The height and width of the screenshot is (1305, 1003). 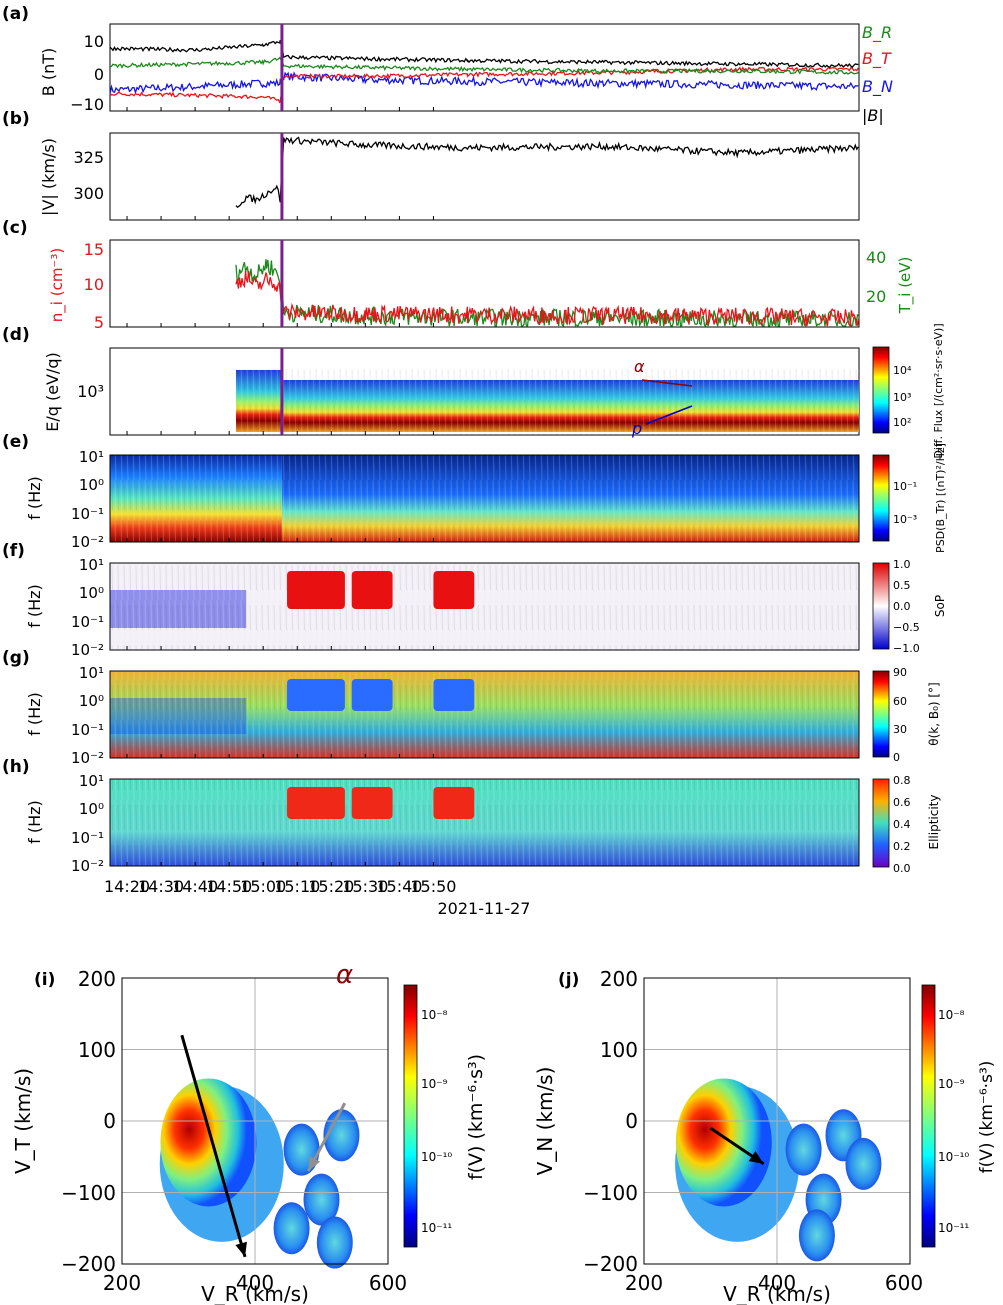 What do you see at coordinates (902, 422) in the screenshot?
I see `cbtick-d-3: 10²` at bounding box center [902, 422].